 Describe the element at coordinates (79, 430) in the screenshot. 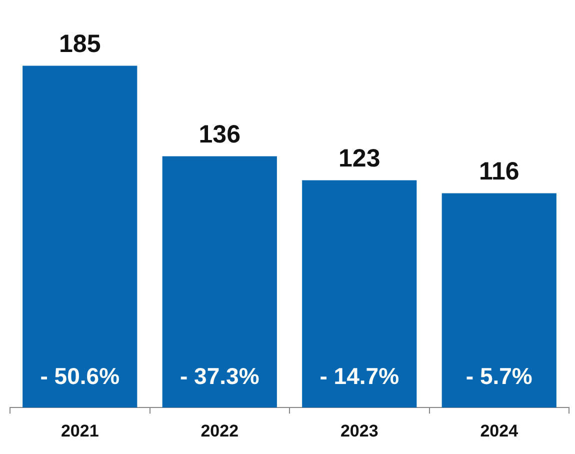

I see `x-tick-label: 2021` at that location.